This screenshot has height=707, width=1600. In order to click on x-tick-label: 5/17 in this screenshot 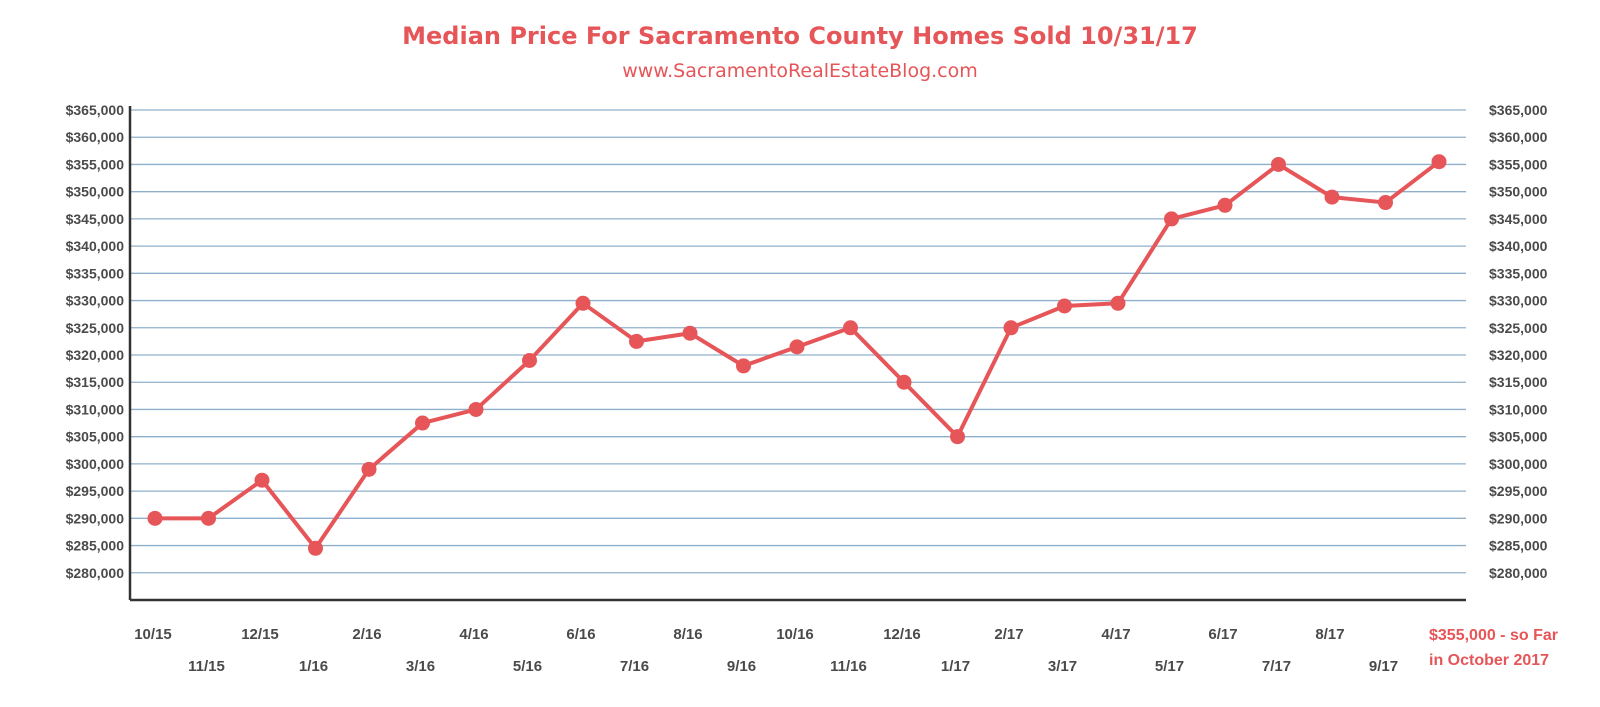, I will do `click(1169, 666)`.